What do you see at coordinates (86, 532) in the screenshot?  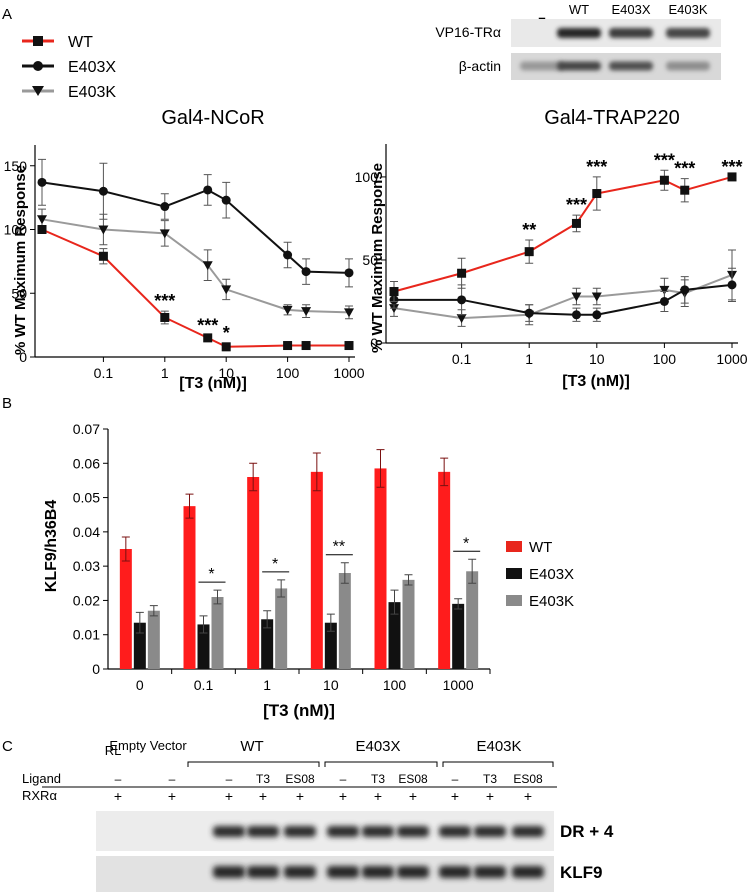 I see `y-tick-label: 0.04` at bounding box center [86, 532].